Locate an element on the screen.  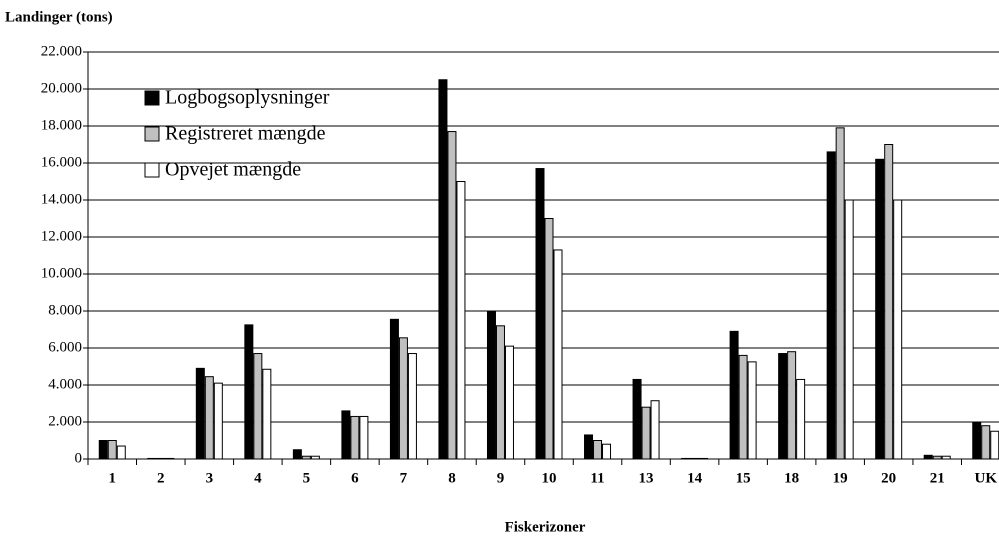
y-tick-label: 6.000 is located at coordinates (65, 347).